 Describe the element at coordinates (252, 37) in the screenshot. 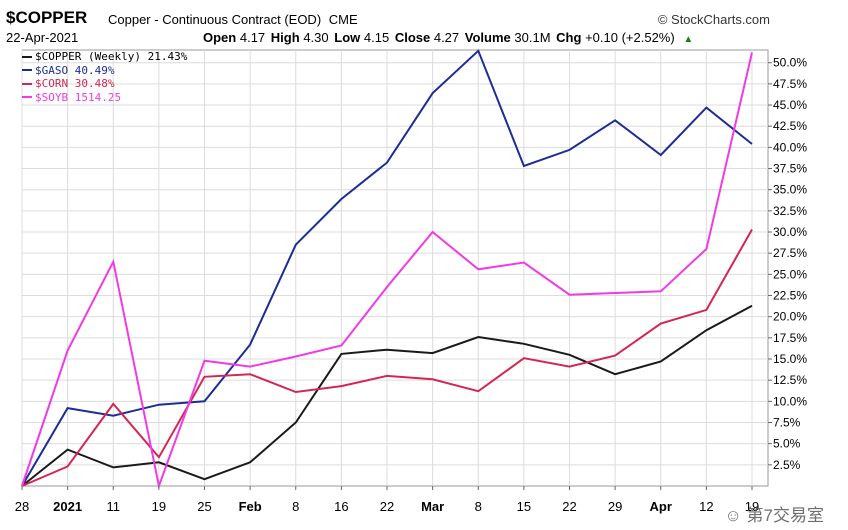

I see `open-value: 4.17` at that location.